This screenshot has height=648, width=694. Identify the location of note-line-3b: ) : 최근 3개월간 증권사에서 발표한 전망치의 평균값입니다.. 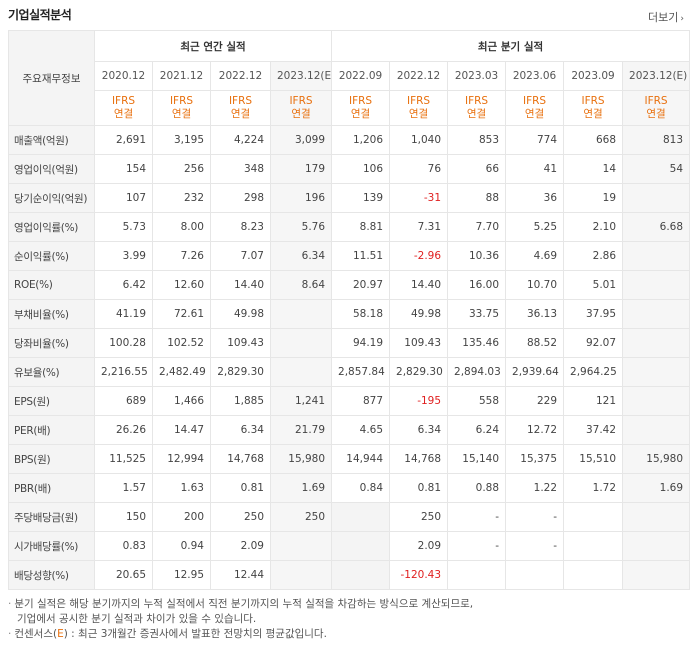
(195, 634).